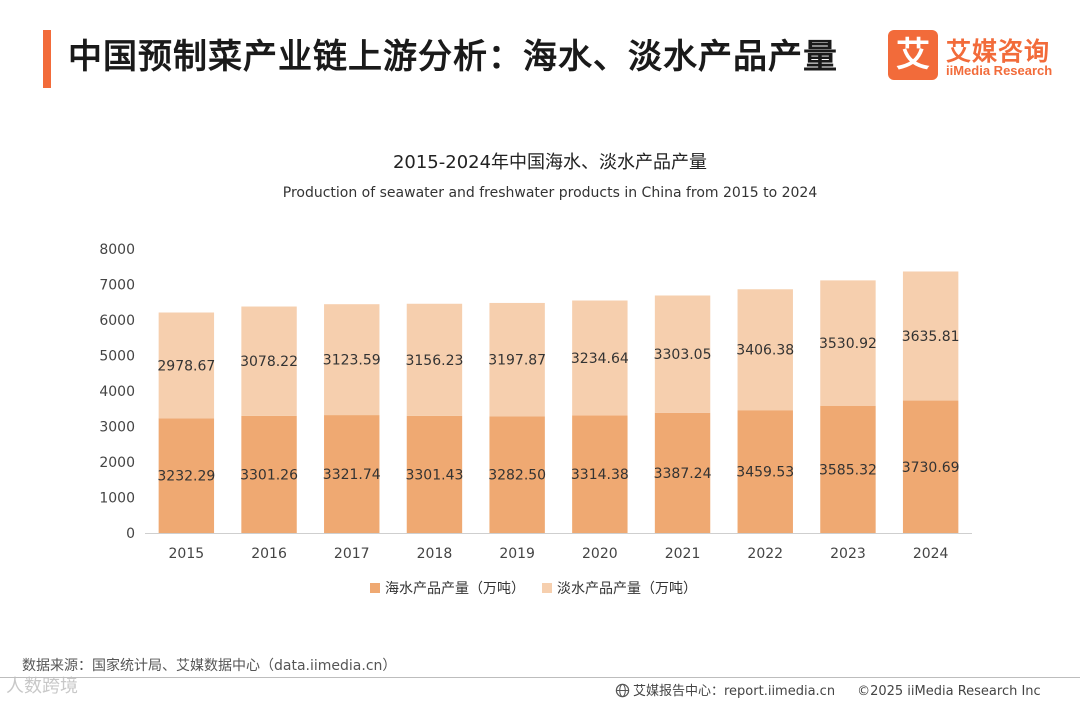 The width and height of the screenshot is (1080, 702). Describe the element at coordinates (117, 321) in the screenshot. I see `y-tick-label: 6000` at that location.